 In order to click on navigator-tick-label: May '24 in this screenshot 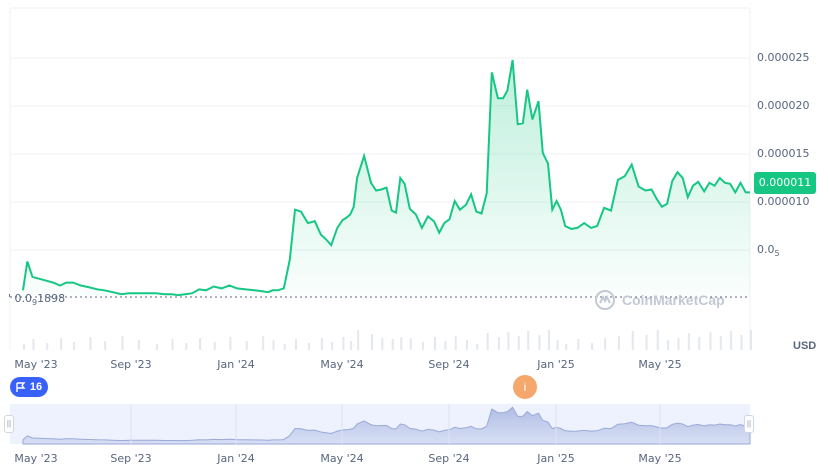, I will do `click(342, 458)`.